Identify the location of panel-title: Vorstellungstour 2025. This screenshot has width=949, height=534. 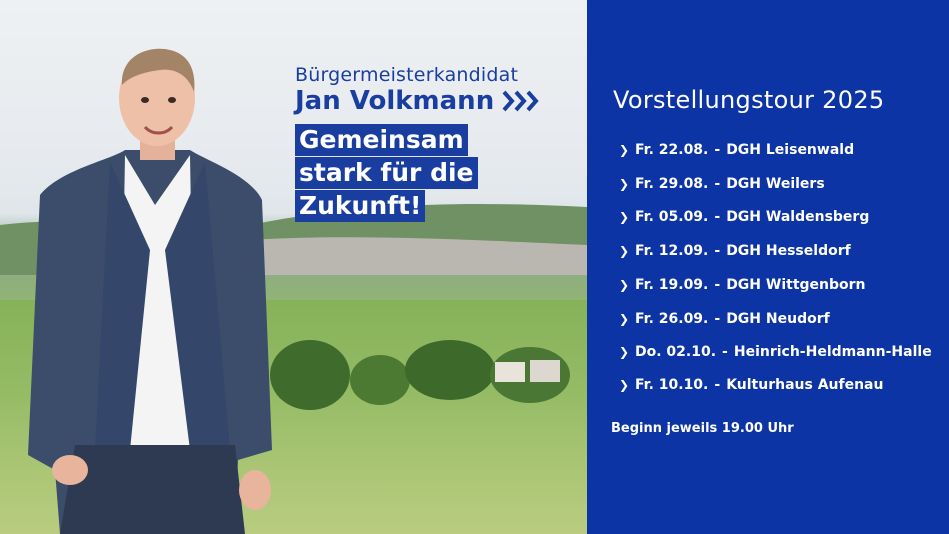
(749, 100).